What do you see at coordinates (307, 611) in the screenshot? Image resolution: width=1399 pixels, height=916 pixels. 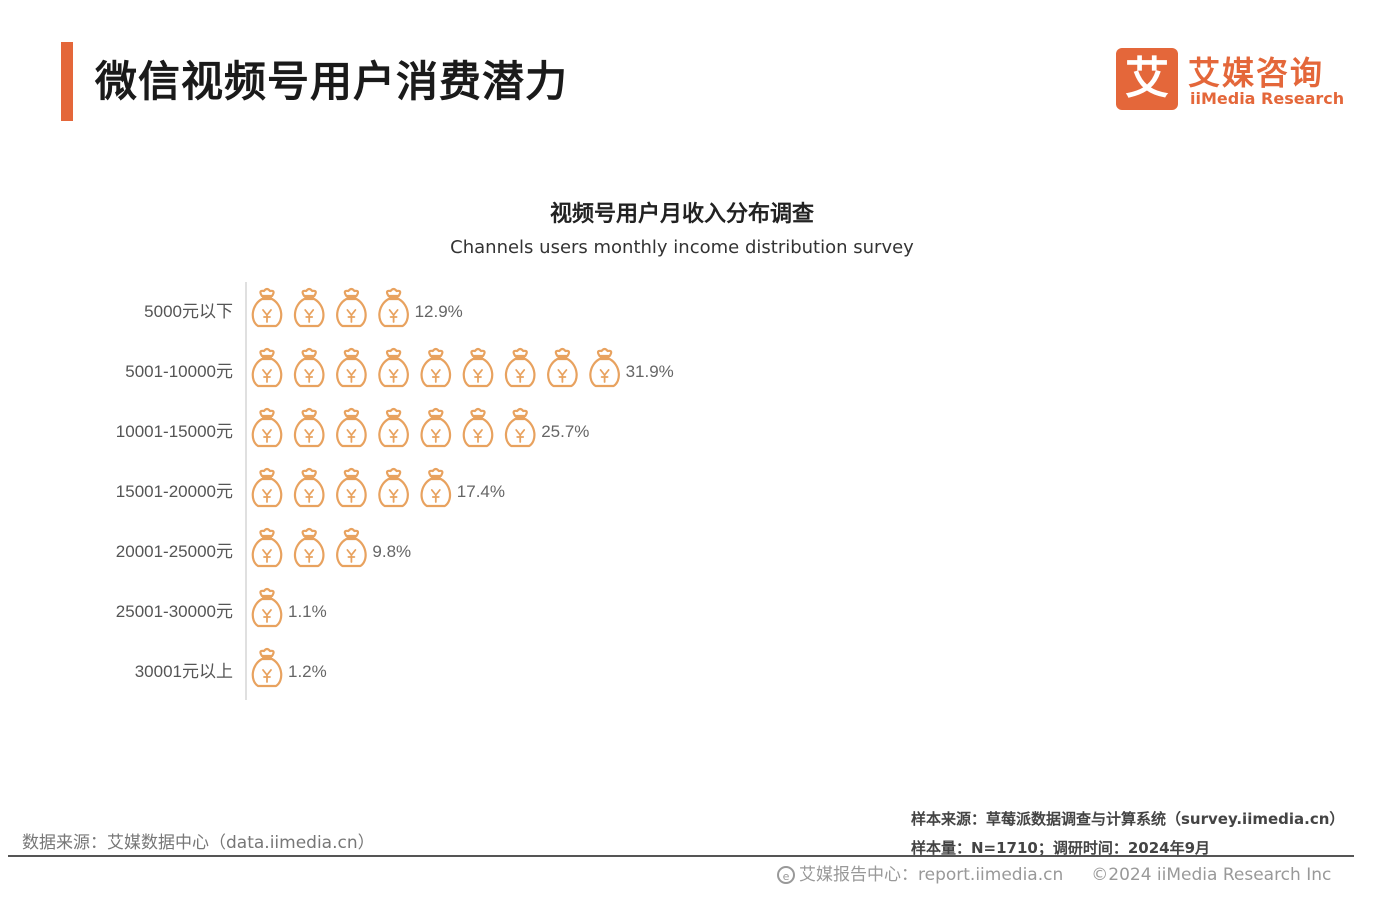 I see `value-label: 1.1%` at bounding box center [307, 611].